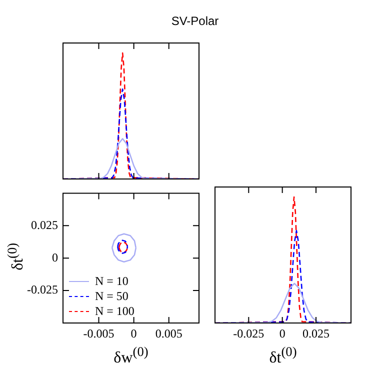 Image resolution: width=390 pixels, height=390 pixels. Describe the element at coordinates (248, 333) in the screenshot. I see `x-tick-label: -0.025` at that location.